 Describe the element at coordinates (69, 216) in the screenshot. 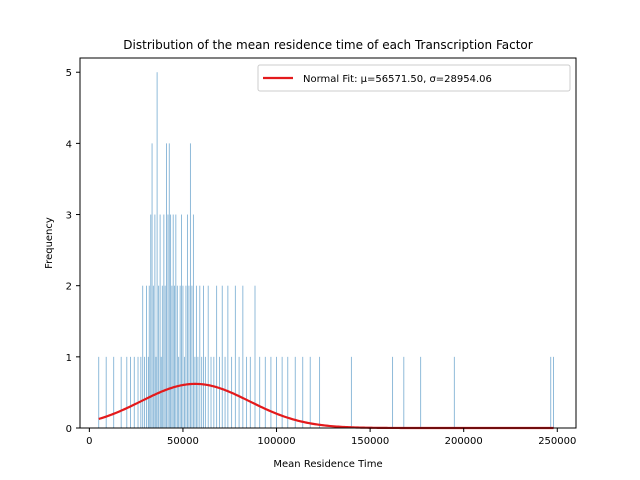

I see `y-tick-label: 3` at that location.